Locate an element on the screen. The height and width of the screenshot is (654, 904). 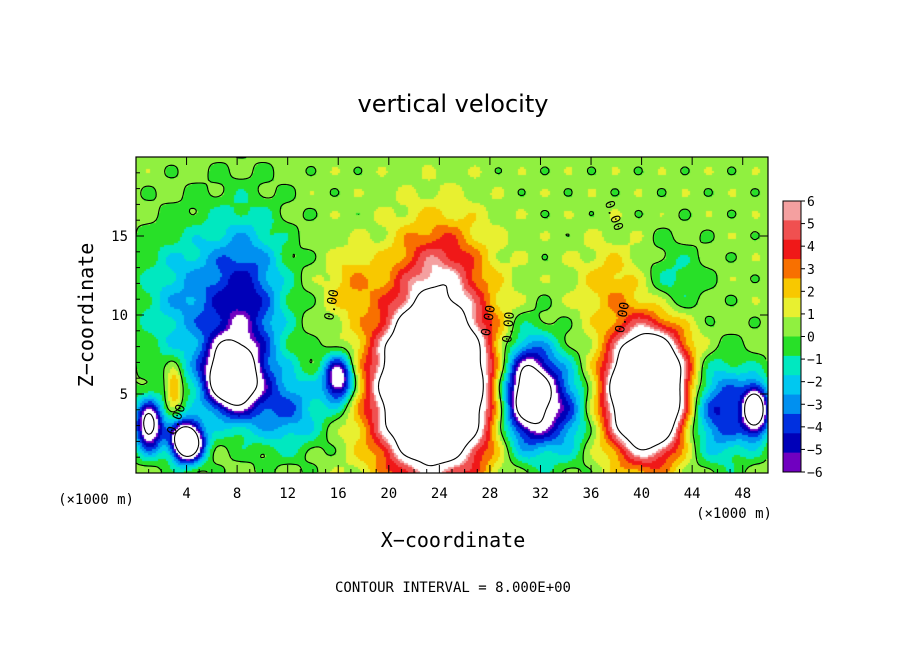
x-tick-label: 12 is located at coordinates (287, 494).